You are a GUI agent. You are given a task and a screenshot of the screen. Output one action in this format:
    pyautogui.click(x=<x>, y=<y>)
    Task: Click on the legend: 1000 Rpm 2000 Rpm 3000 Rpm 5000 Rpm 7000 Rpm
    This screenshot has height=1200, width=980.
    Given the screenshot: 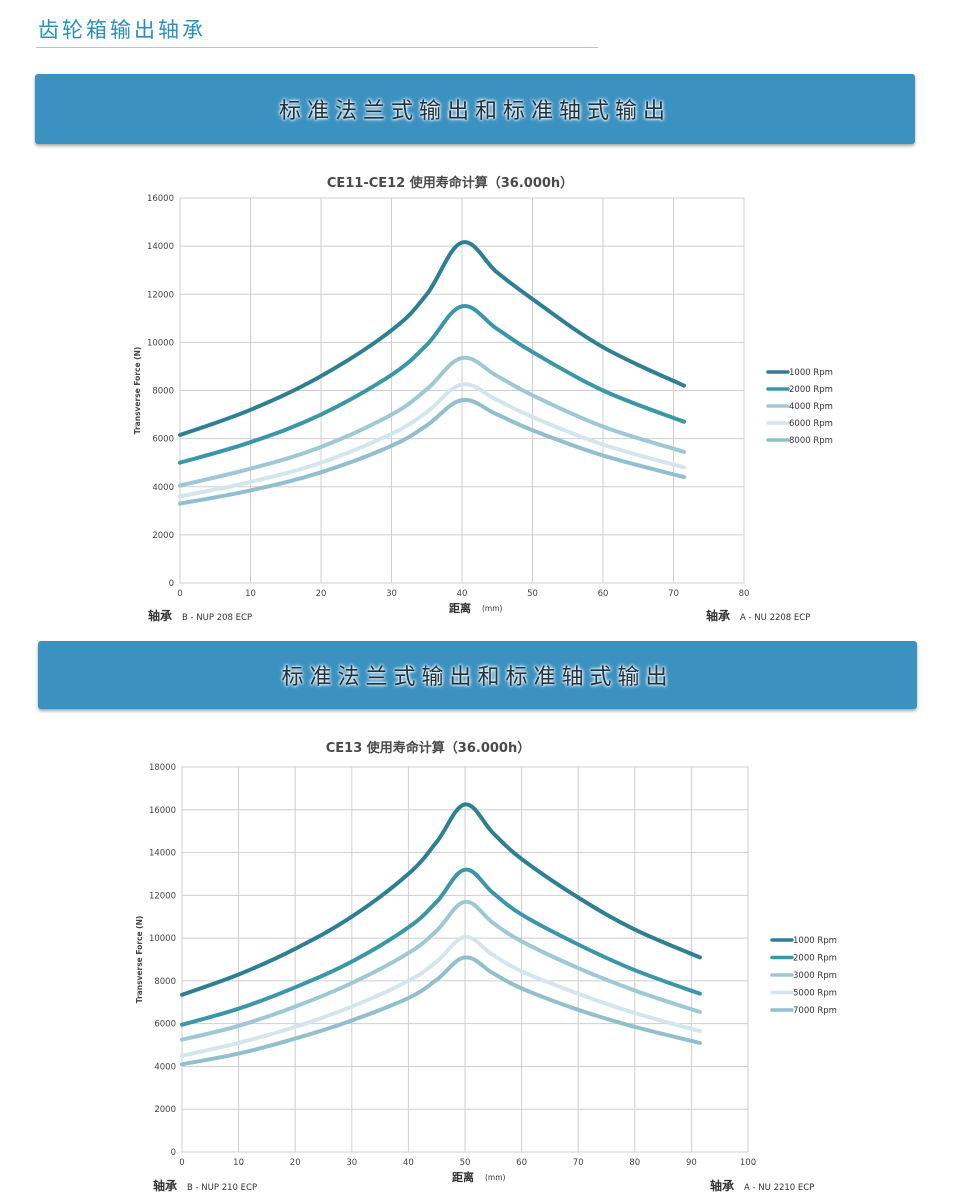 What is the action you would take?
    pyautogui.click(x=803, y=976)
    